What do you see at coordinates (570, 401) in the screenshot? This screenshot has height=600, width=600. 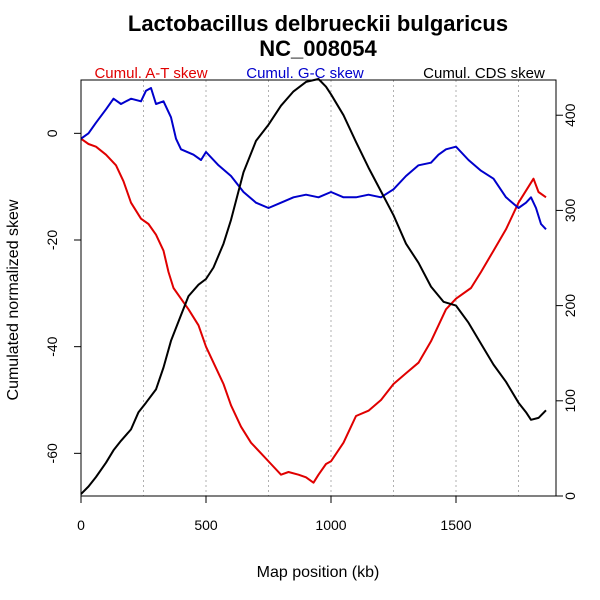 I see `y2-tick-label: 100` at bounding box center [570, 401].